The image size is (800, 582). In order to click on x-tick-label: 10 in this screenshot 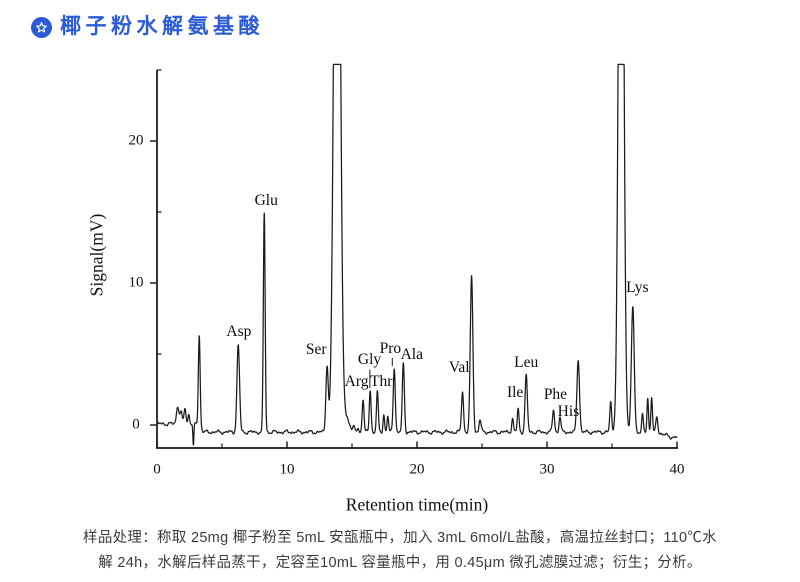, I will do `click(287, 469)`.